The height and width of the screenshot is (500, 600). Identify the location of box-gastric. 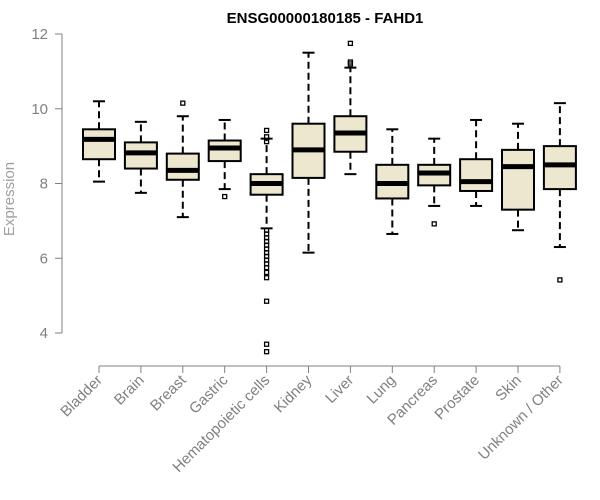
(224, 159).